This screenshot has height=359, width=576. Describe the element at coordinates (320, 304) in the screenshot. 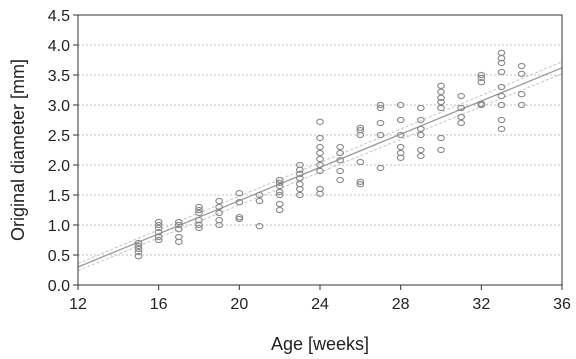

I see `x-tick-label: 24` at that location.